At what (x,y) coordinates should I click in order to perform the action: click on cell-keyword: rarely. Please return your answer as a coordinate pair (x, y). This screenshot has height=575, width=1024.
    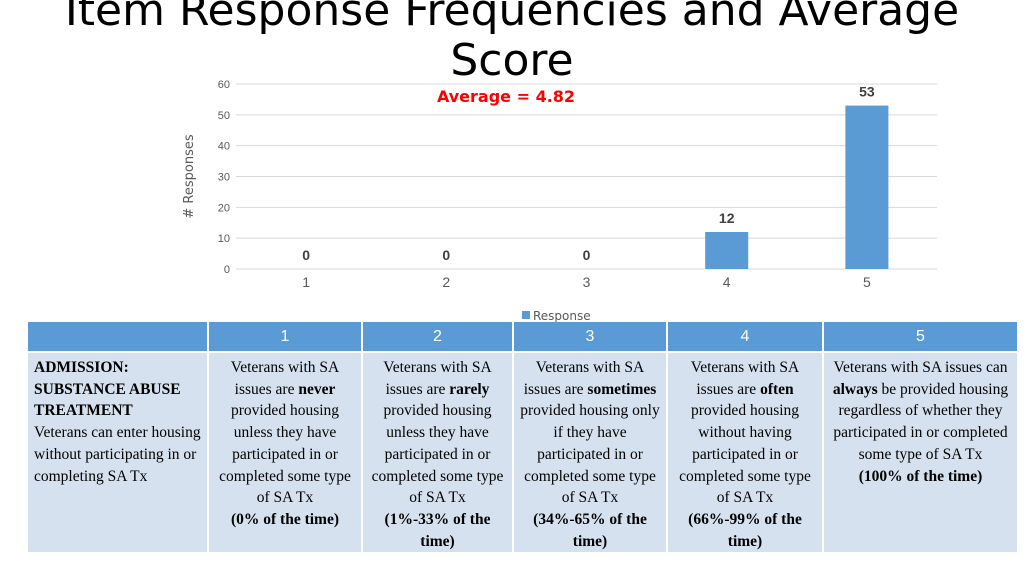
    Looking at the image, I should click on (469, 389).